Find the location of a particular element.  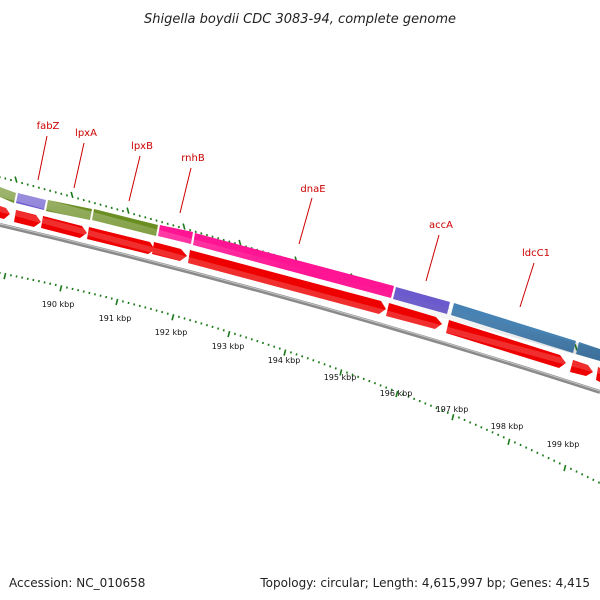

gene-label-acca: accA is located at coordinates (441, 225).